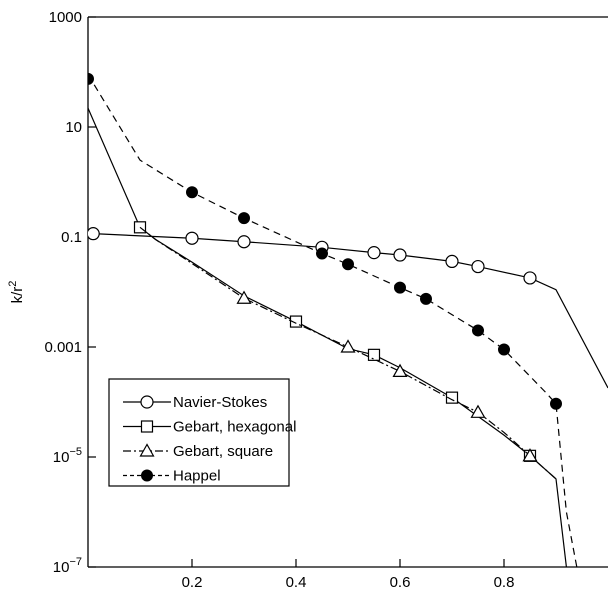 The image size is (608, 593). Describe the element at coordinates (192, 582) in the screenshot. I see `x-tick-label: 0.2` at that location.